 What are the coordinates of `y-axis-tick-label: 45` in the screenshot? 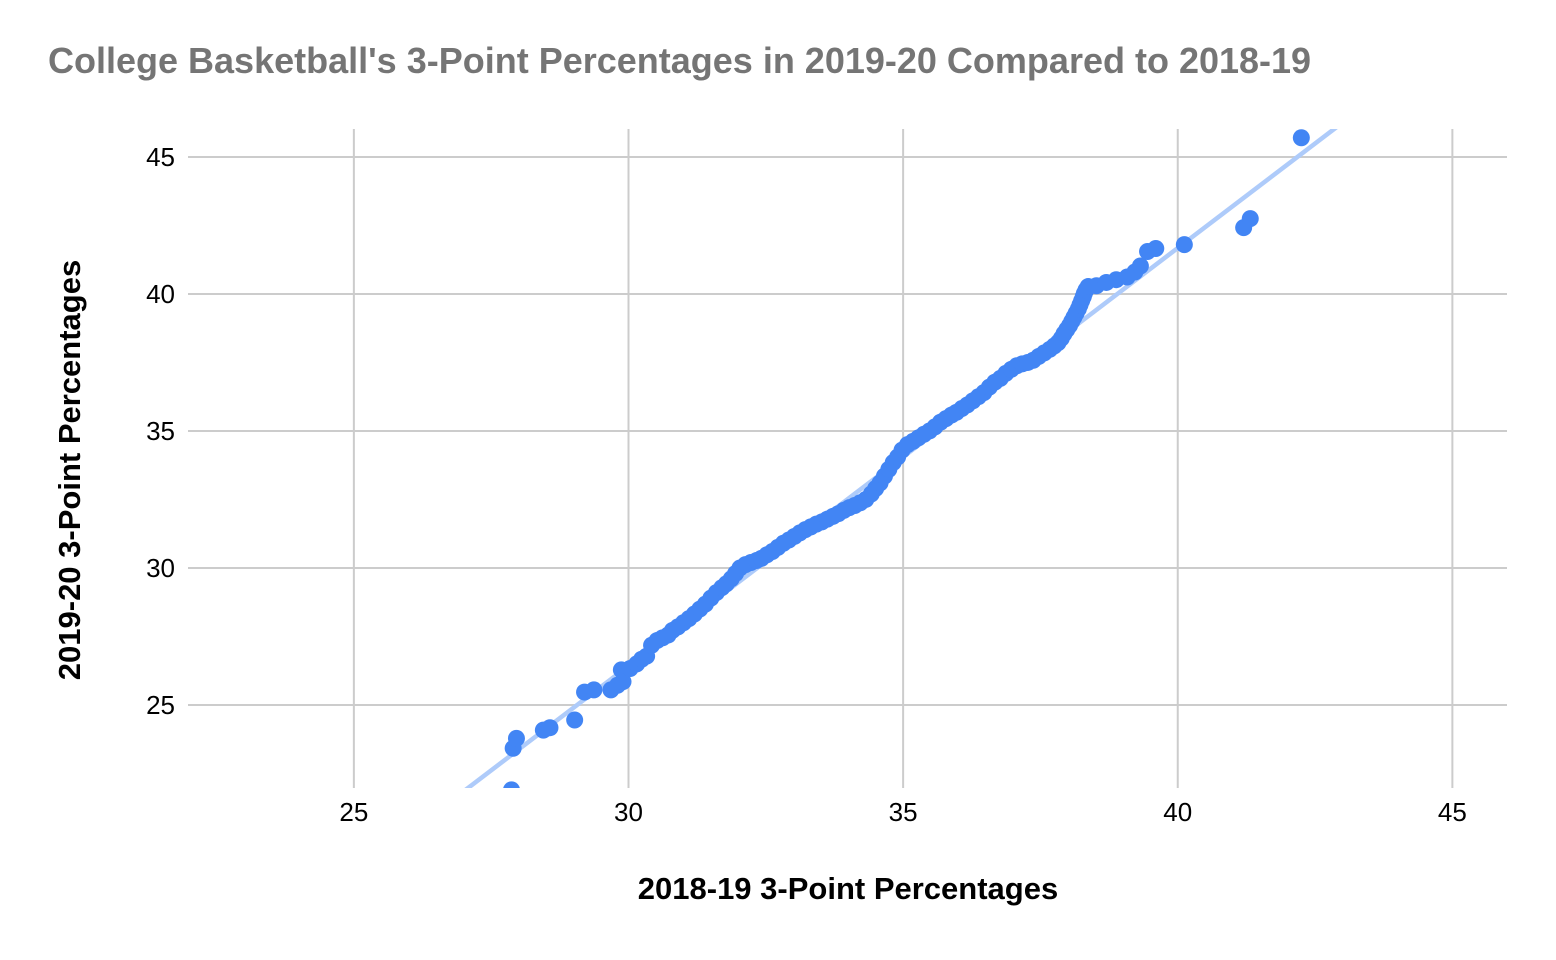 It's located at (160, 156).